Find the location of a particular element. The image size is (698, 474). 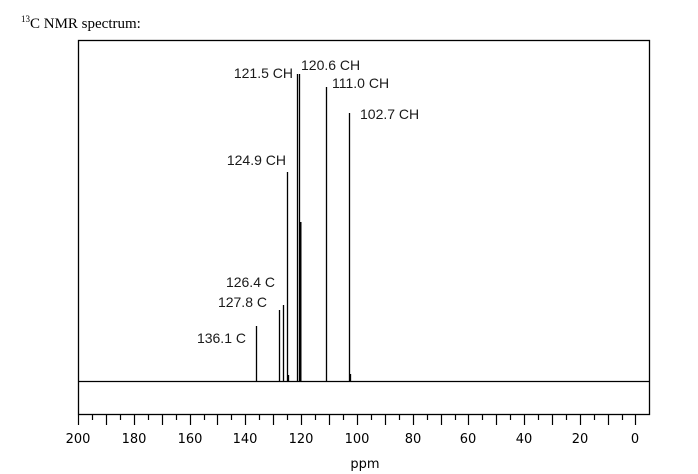

label-126-4: 126.4 C is located at coordinates (250, 282).